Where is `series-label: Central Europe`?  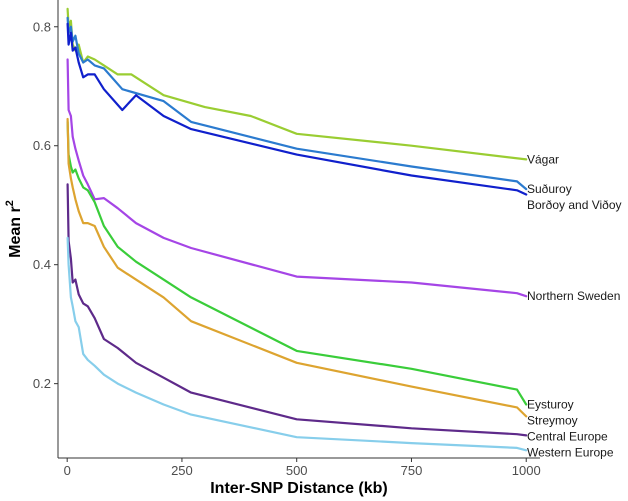 series-label: Central Europe is located at coordinates (567, 436).